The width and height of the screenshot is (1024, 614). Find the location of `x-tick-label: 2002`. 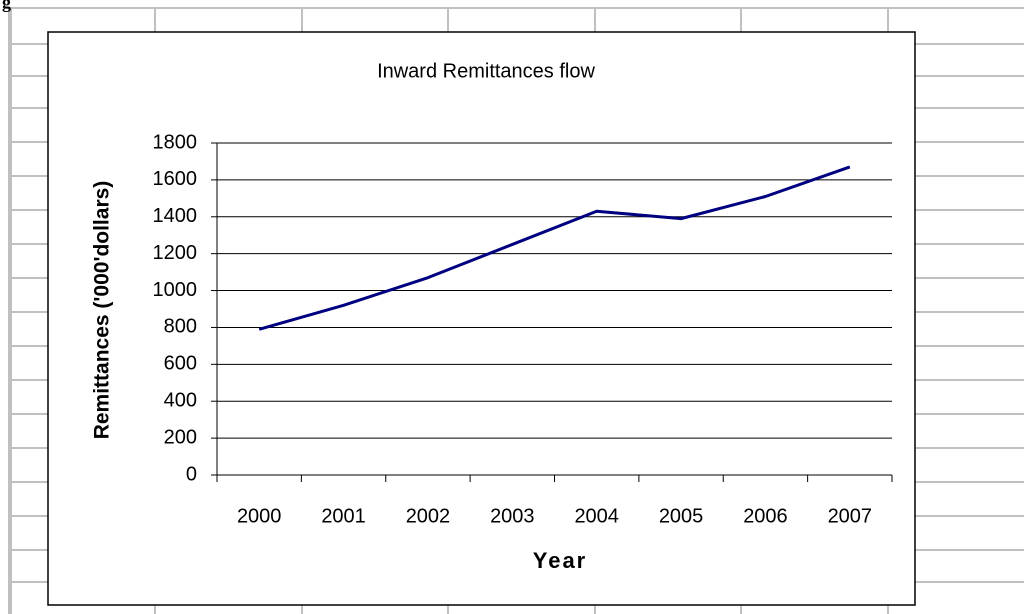

x-tick-label: 2002 is located at coordinates (428, 516).